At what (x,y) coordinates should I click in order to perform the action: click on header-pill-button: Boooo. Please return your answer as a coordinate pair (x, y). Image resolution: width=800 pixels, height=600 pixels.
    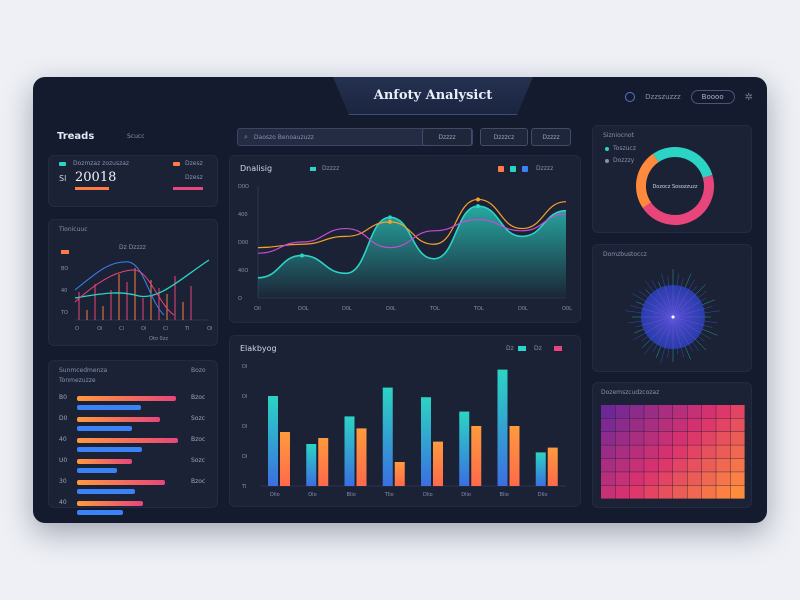
    Looking at the image, I should click on (712, 97).